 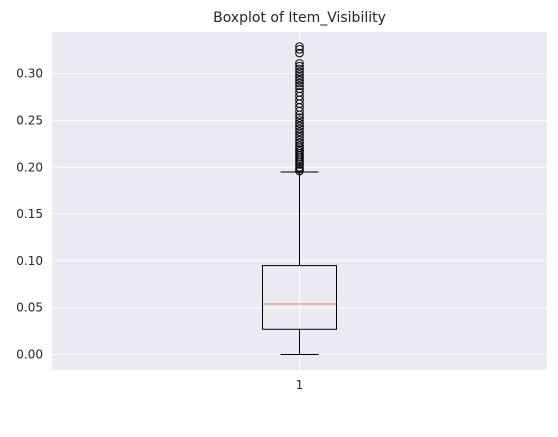 I want to click on x-tick-label: 1, so click(x=300, y=385).